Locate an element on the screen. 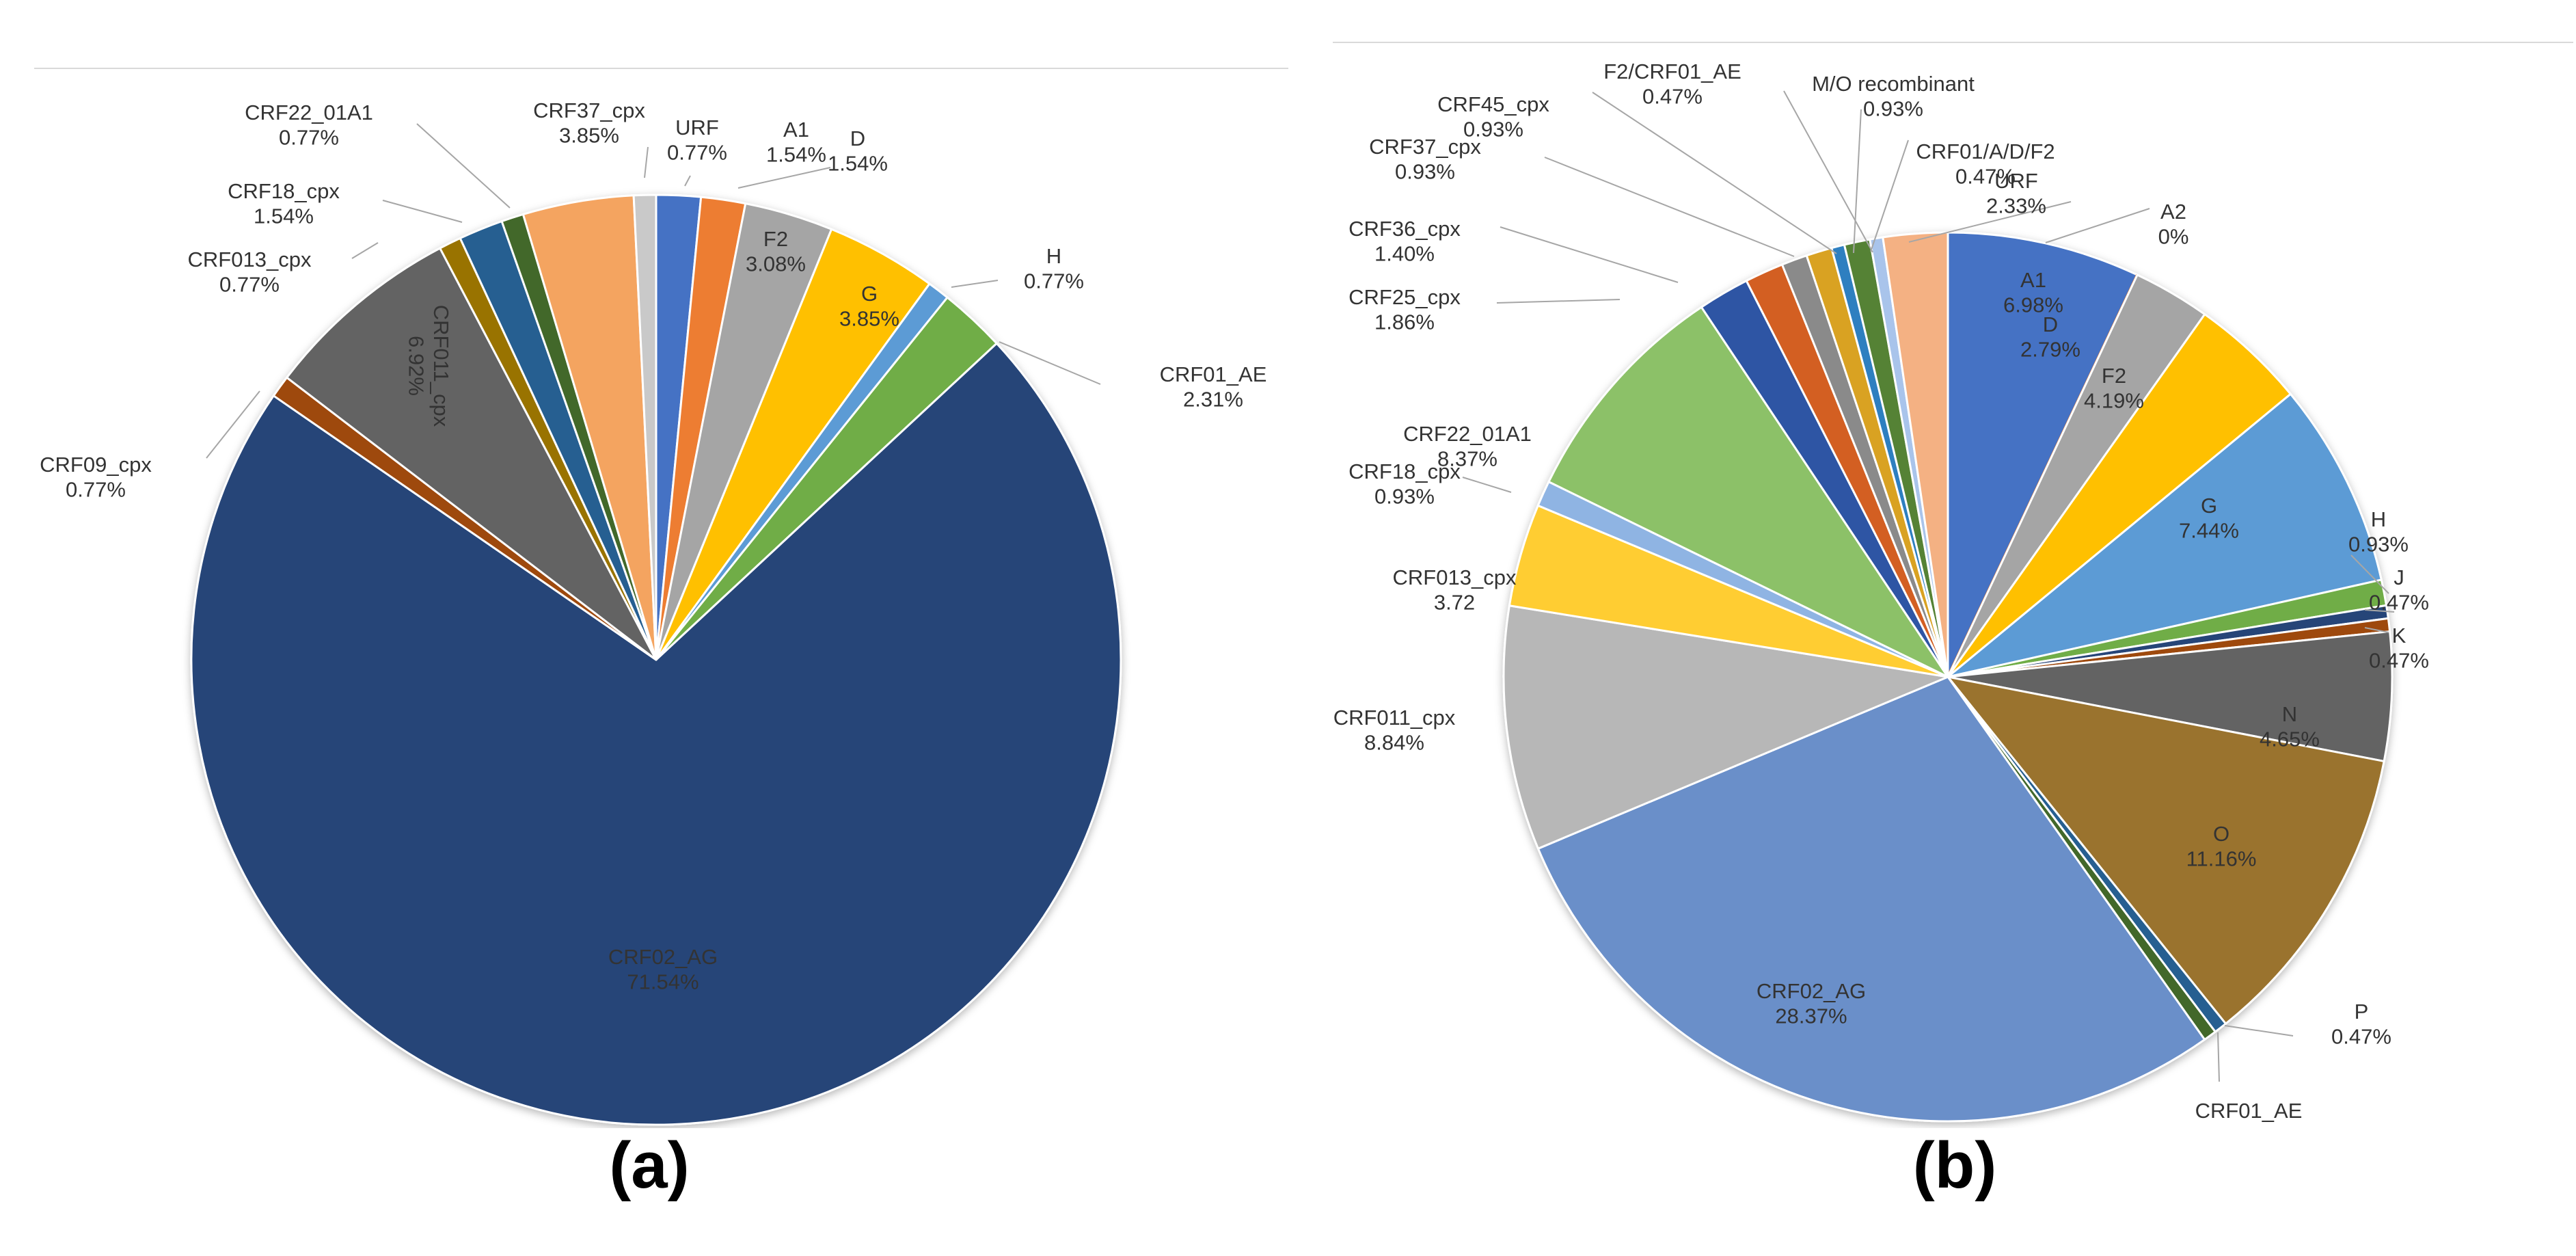 This screenshot has height=1256, width=2576. data-label-crf36-cpx: CRF36_cpx 1.40% is located at coordinates (1404, 241).